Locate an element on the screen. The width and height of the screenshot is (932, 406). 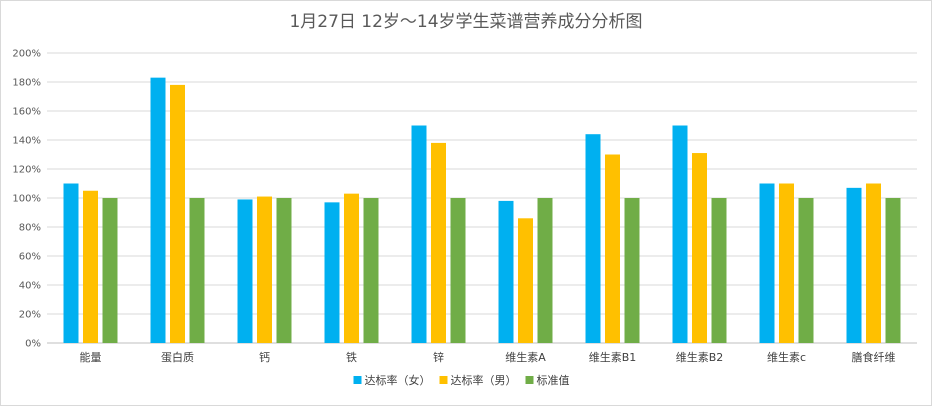
x-category-label: 能量 is located at coordinates (91, 357).